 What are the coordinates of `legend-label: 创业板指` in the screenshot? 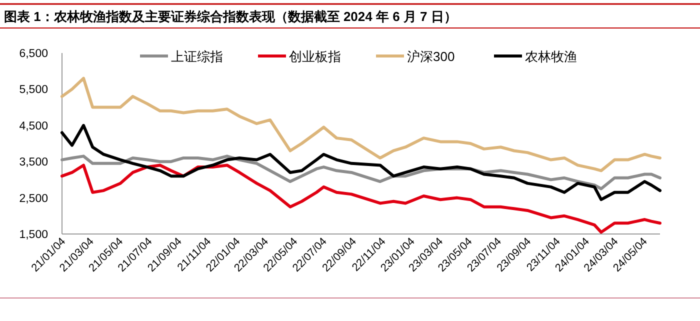 It's located at (315, 56).